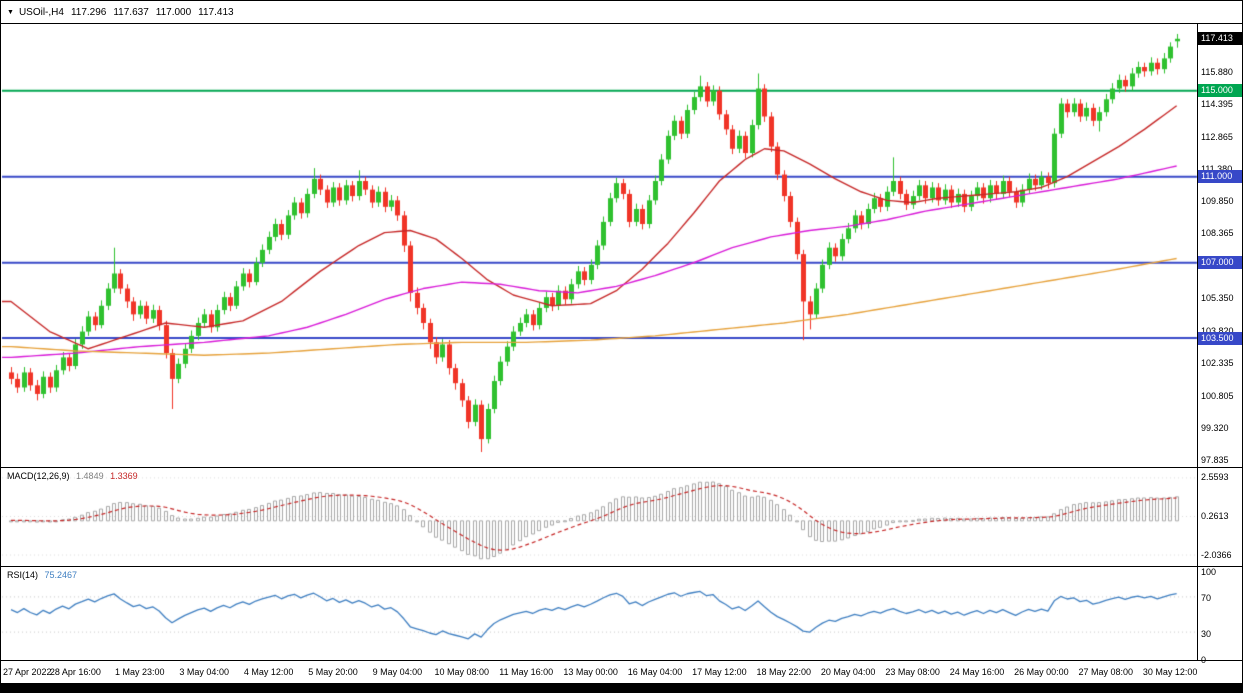 The image size is (1243, 693). Describe the element at coordinates (38, 476) in the screenshot. I see `macd-title: MACD(12,26,9)` at that location.